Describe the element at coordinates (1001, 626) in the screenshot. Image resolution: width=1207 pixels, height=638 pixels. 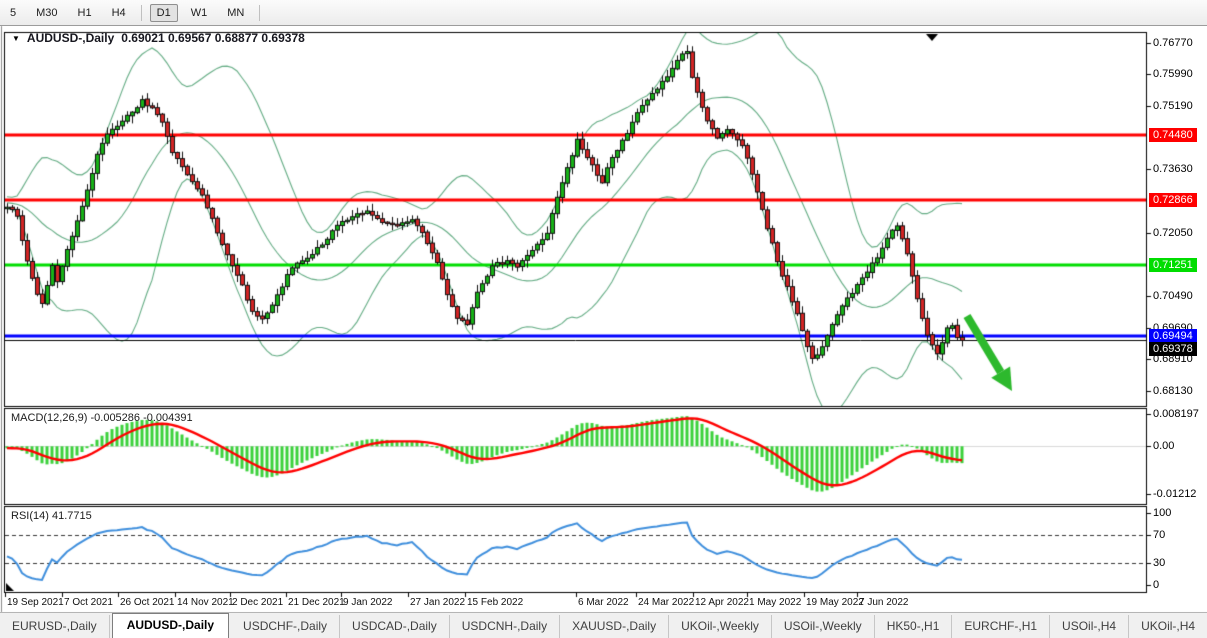
I see `tab-eurchf-h1: EURCHF-,H1` at that location.